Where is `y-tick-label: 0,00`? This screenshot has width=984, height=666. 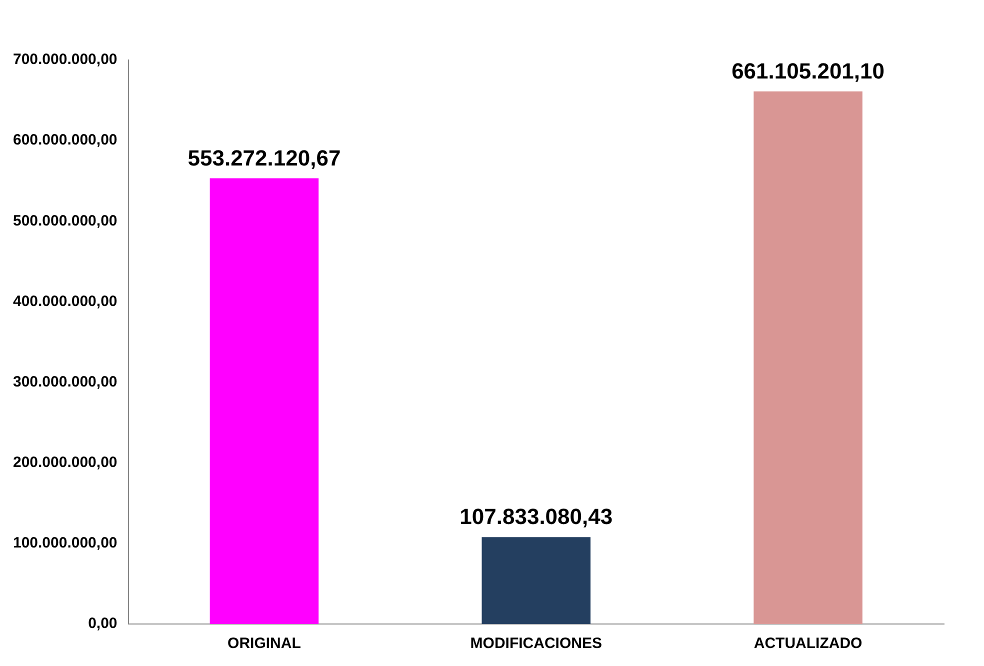
y-tick-label: 0,00 is located at coordinates (103, 623).